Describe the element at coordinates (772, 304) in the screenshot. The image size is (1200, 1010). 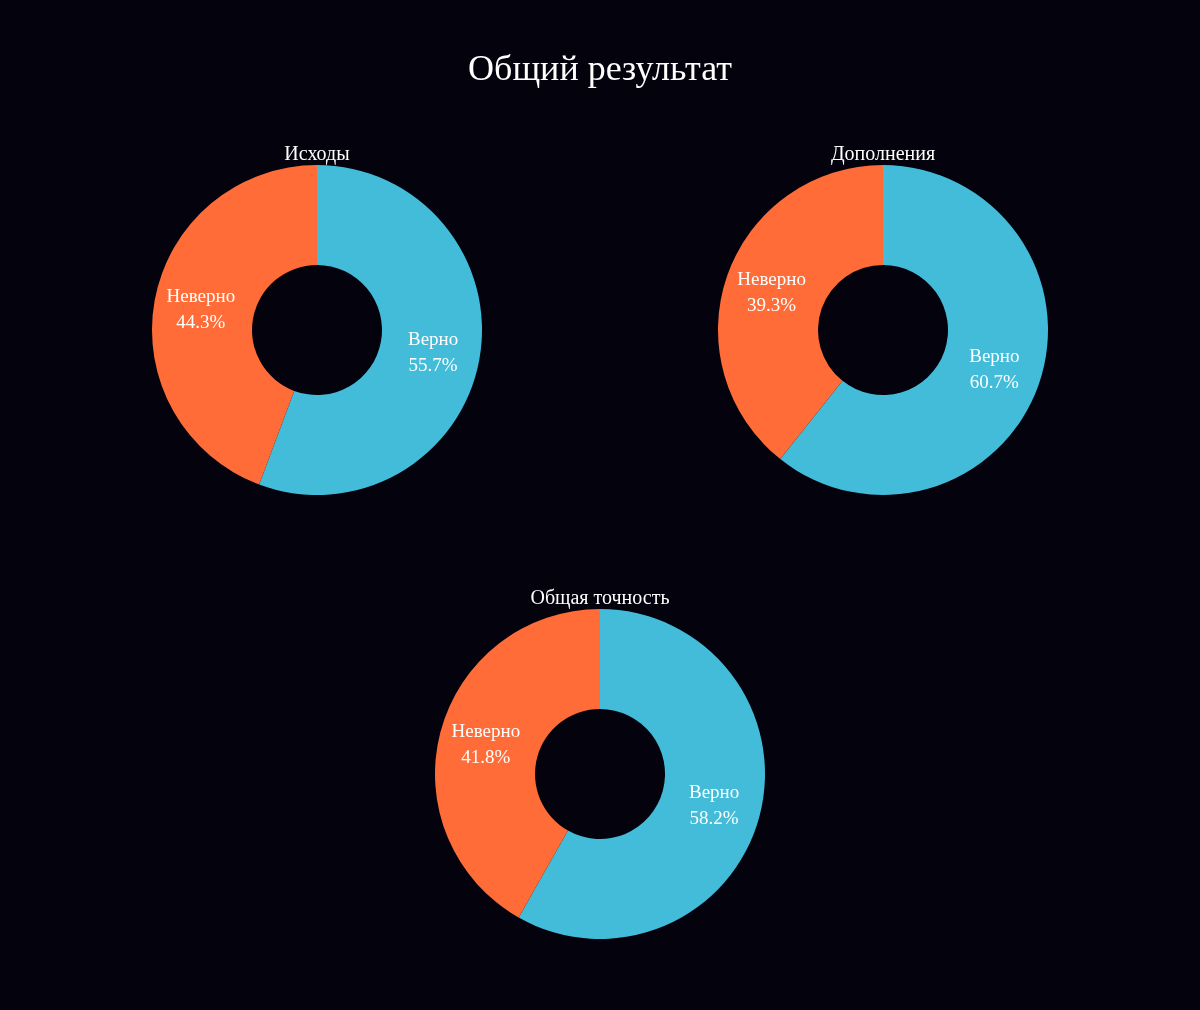
I see `data-label: 39.3%` at that location.